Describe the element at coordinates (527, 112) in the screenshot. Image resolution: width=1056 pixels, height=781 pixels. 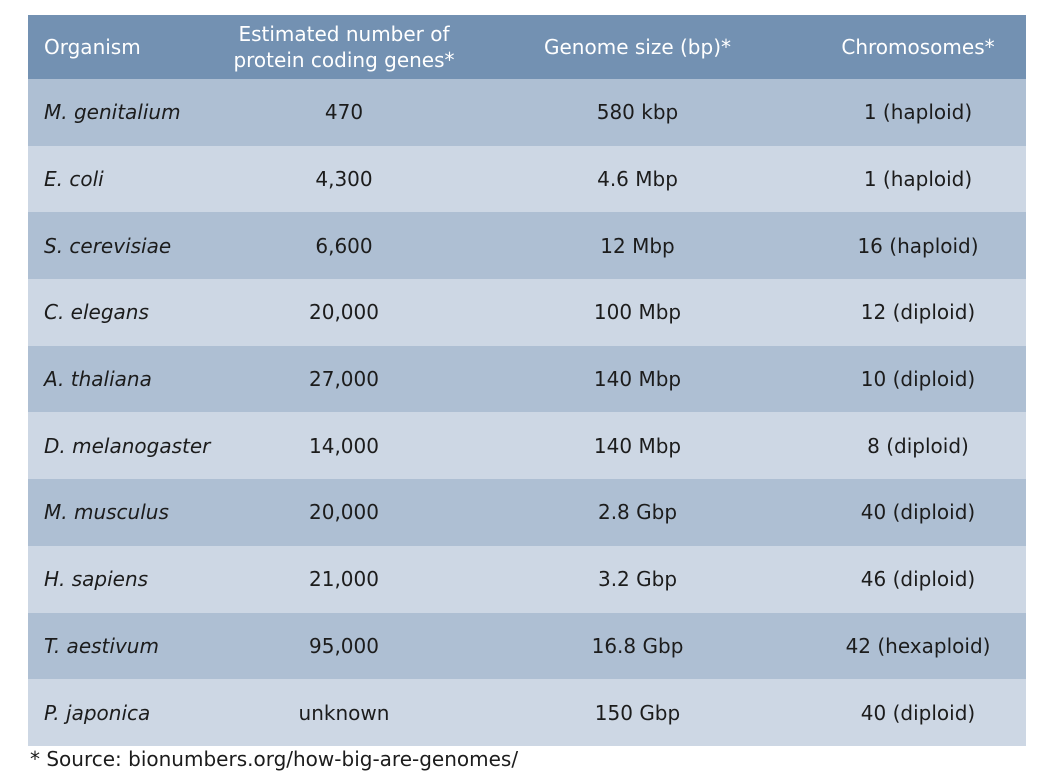
I see `table-row: M. genitalium 470 580 kbp 1 (haploid)` at that location.